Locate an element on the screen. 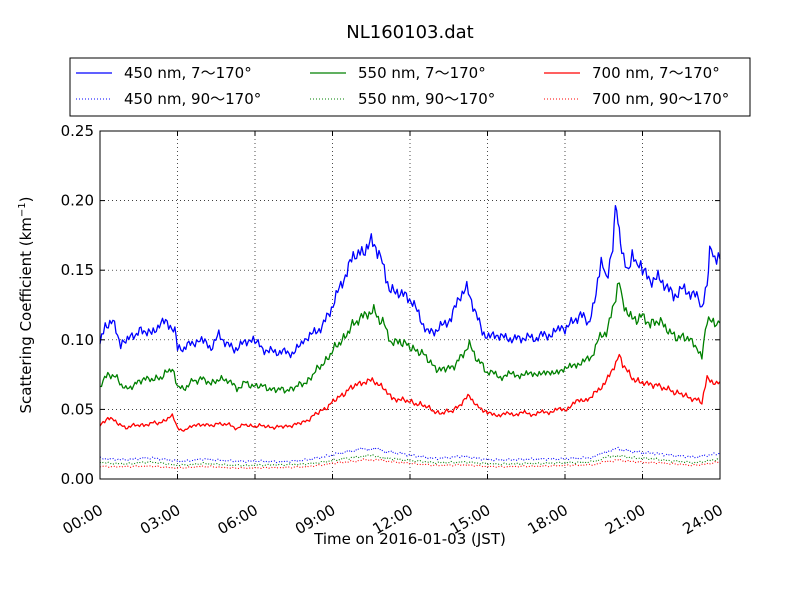 The image size is (800, 600). y-axis-label-exponent: −1 is located at coordinates (22, 209).